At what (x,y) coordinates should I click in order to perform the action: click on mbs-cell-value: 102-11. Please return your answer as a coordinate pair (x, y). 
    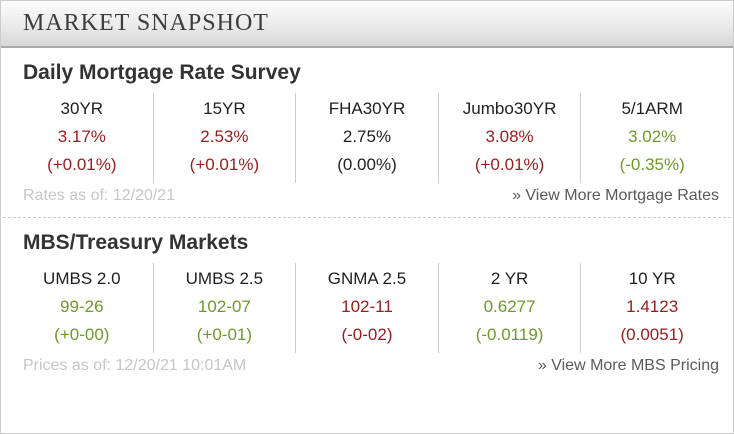
    Looking at the image, I should click on (367, 306).